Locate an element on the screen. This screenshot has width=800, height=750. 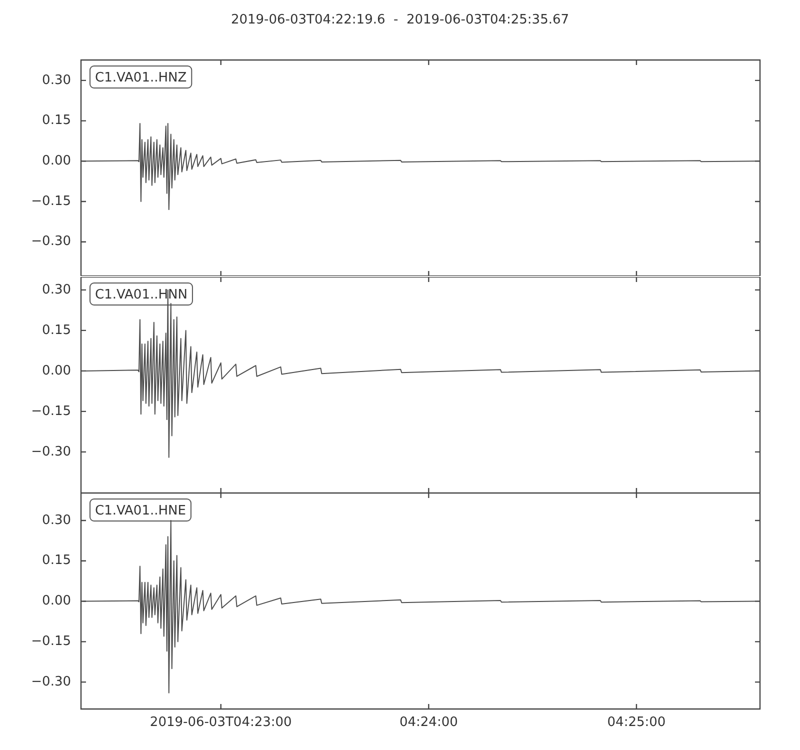
x-tick-label: 04:25:00 is located at coordinates (636, 722).